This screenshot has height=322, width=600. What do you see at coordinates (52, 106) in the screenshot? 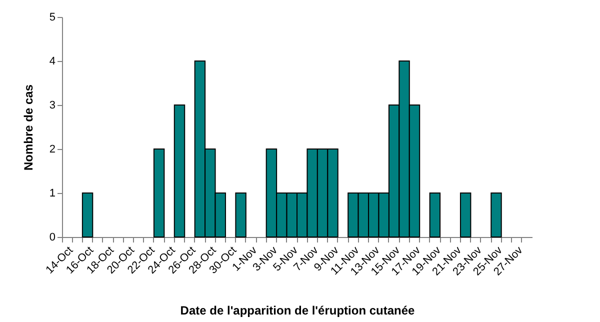
I see `y-tick-label: 3` at bounding box center [52, 106].